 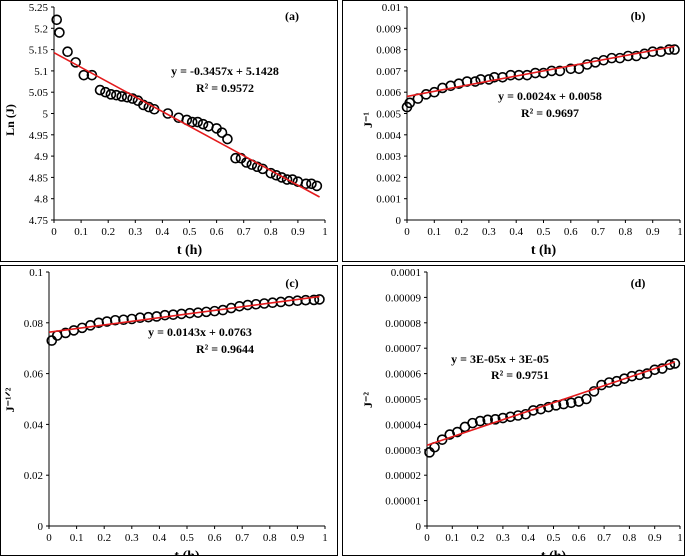 What do you see at coordinates (388, 136) in the screenshot?
I see `y-tick-label: 0.004` at bounding box center [388, 136].